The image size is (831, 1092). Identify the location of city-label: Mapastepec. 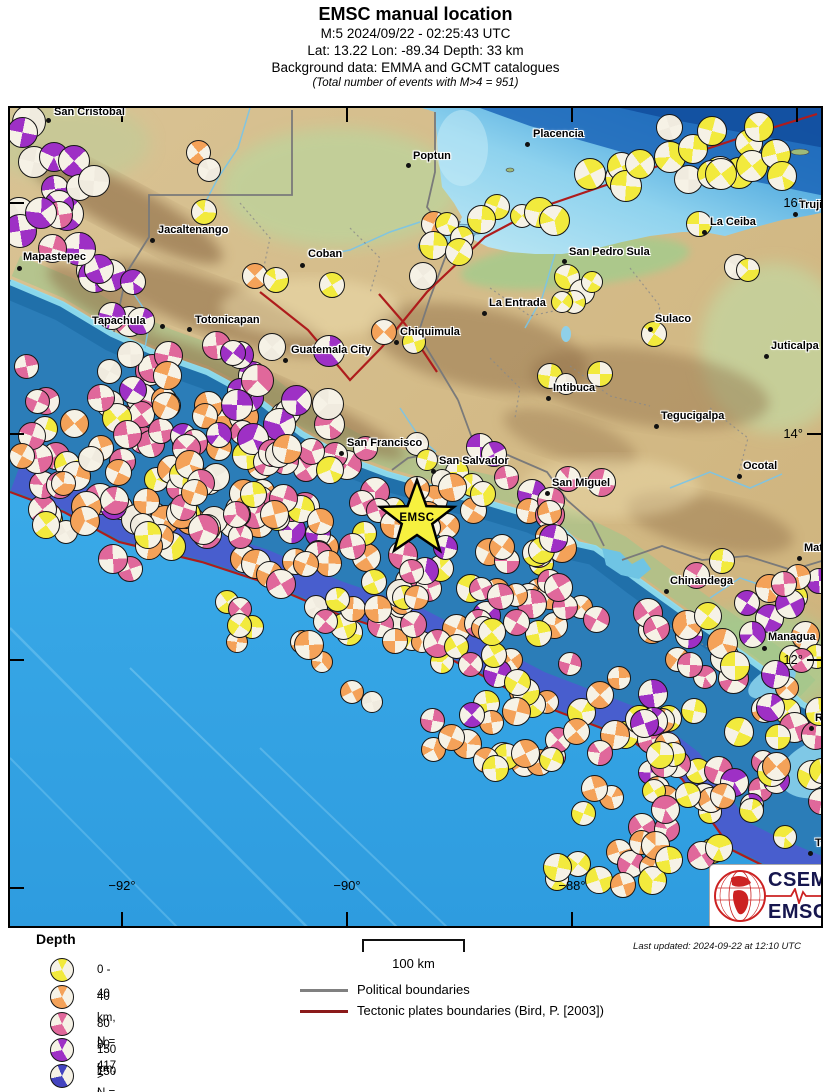
(54, 257).